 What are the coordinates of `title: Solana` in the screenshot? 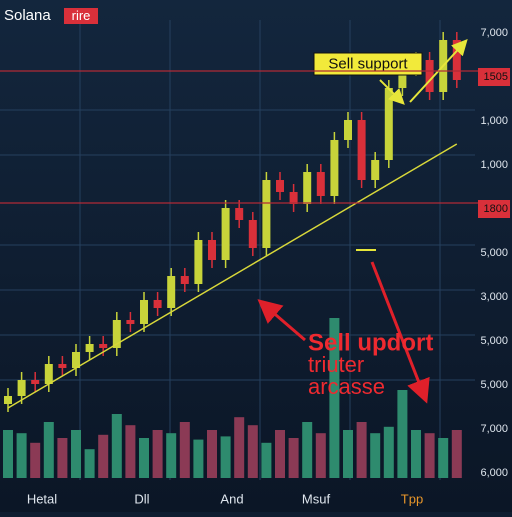 It's located at (27, 15).